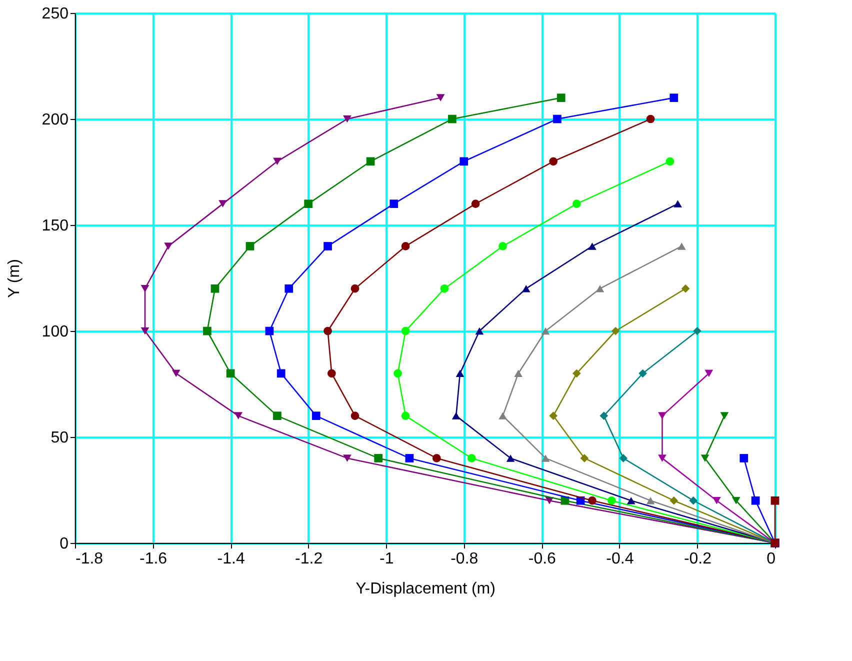 The image size is (852, 661). I want to click on y-tick-label: 100, so click(55, 332).